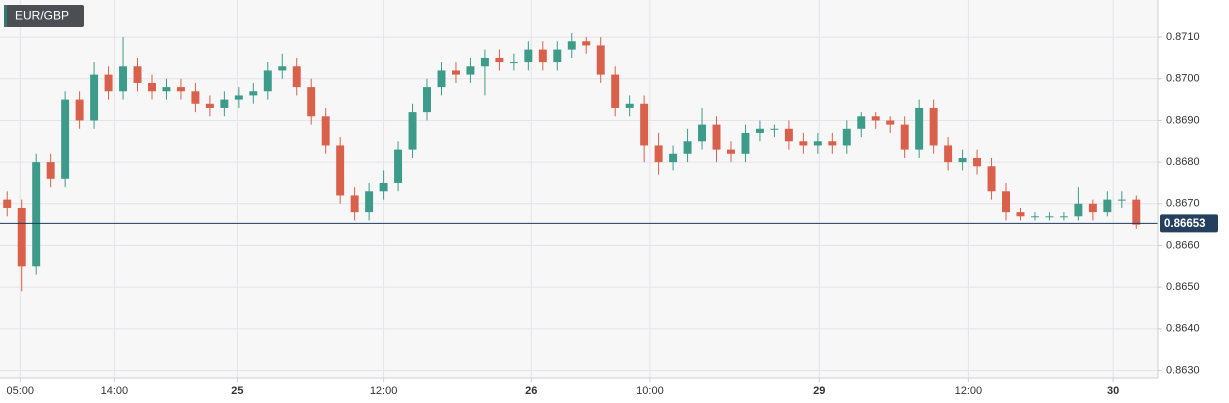 This screenshot has width=1229, height=403. What do you see at coordinates (1183, 287) in the screenshot?
I see `y-tick-label: 0.8650` at bounding box center [1183, 287].